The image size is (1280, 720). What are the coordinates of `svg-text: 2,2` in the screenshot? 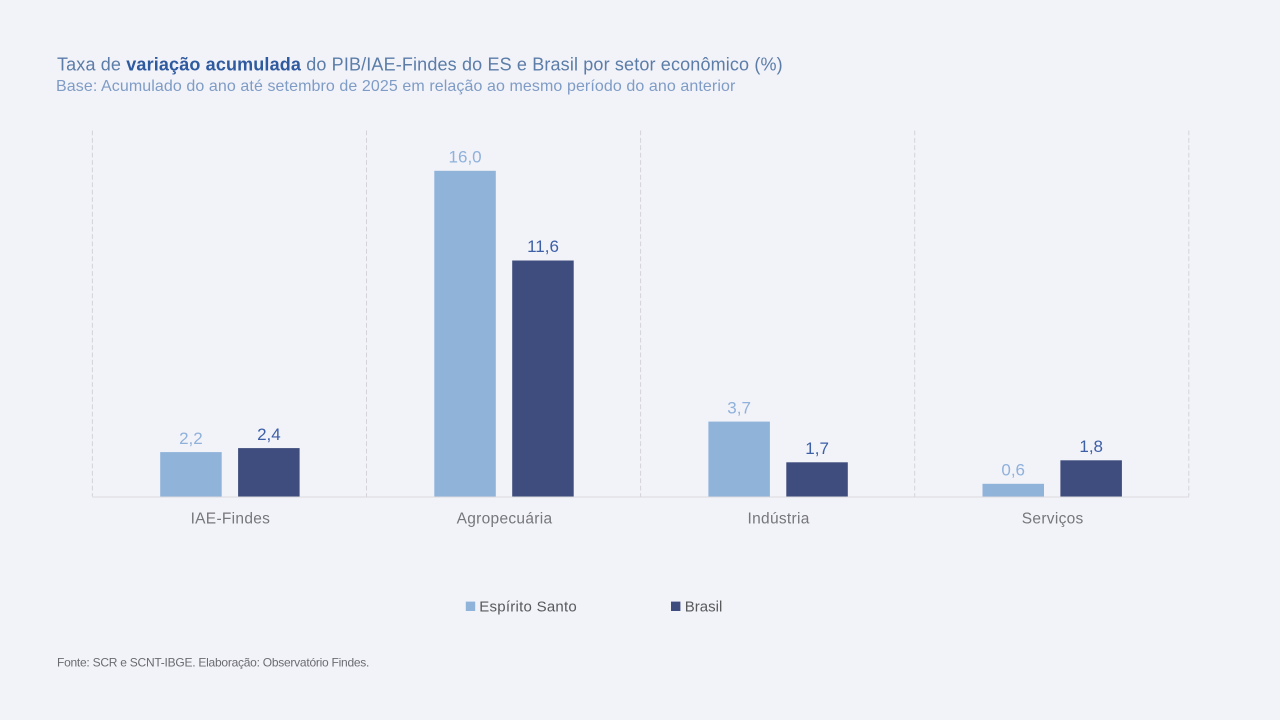 It's located at (191, 438).